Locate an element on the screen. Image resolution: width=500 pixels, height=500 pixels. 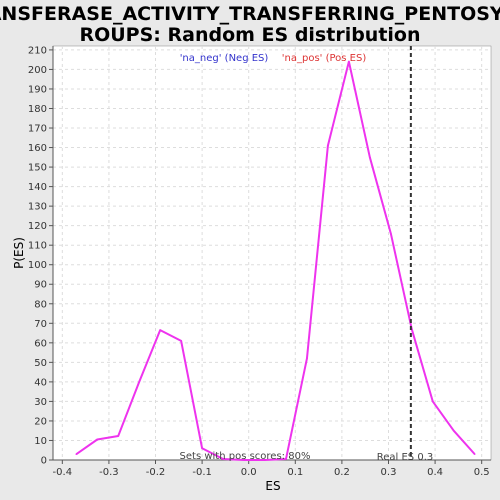
y-tick-label: 70 is located at coordinates (40, 324).